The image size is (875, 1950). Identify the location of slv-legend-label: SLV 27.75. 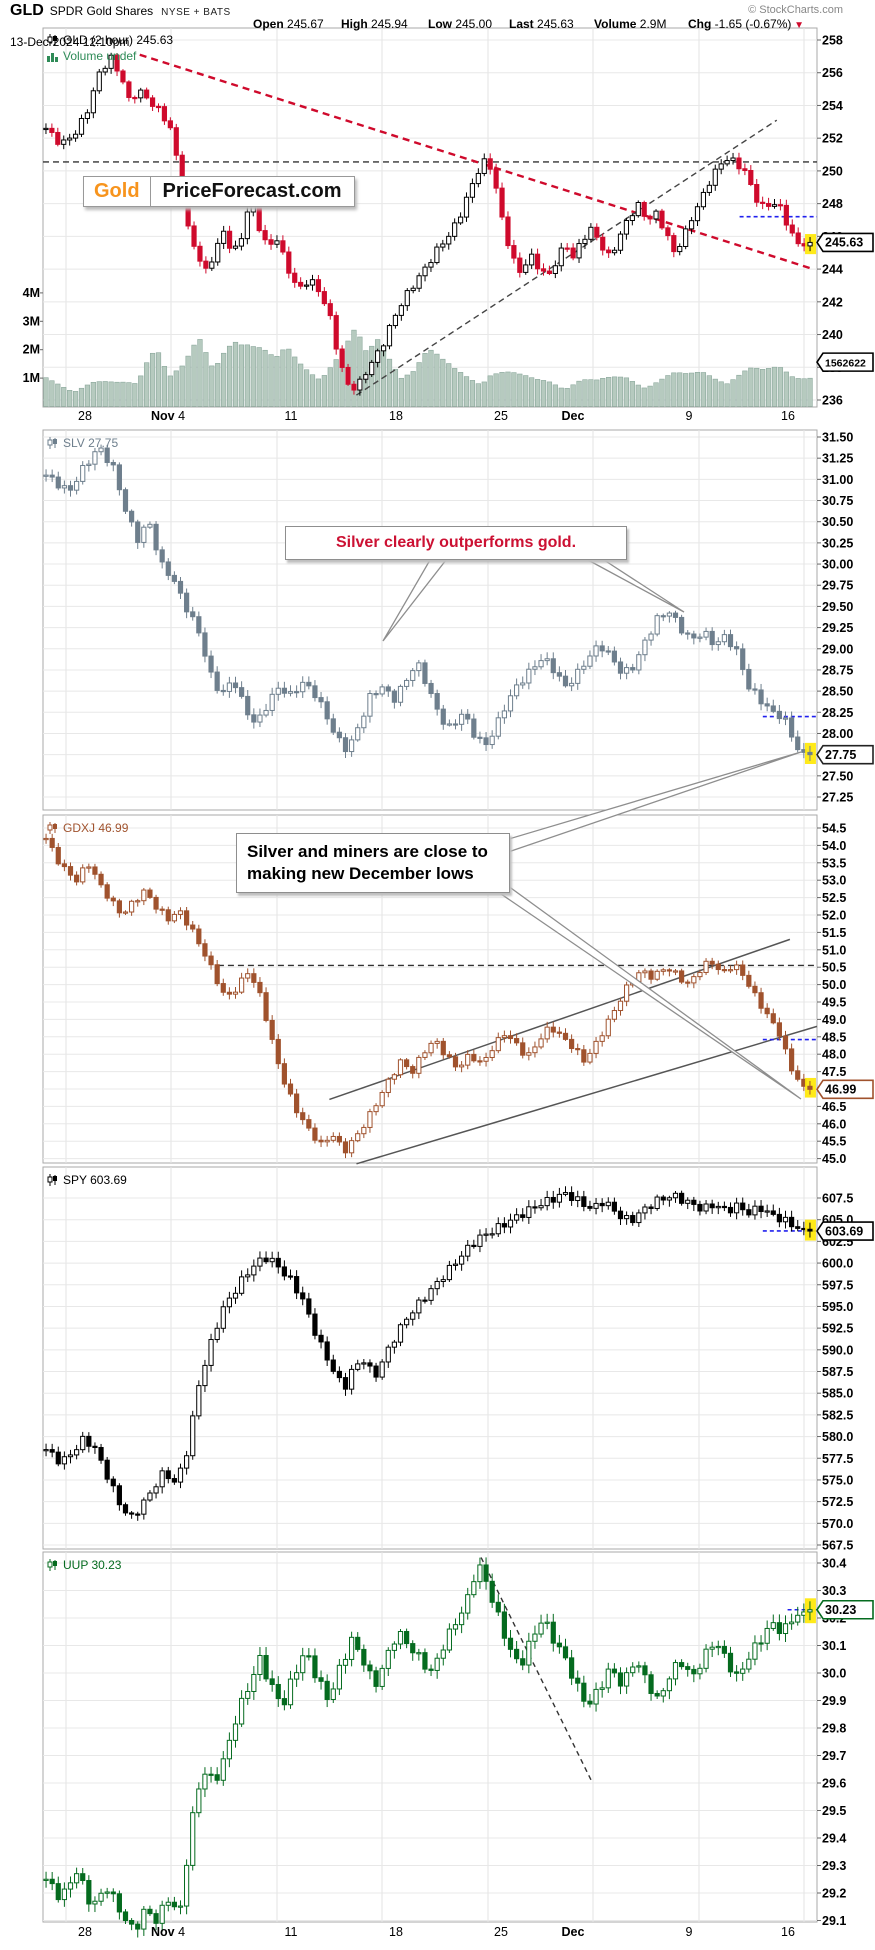
(91, 443).